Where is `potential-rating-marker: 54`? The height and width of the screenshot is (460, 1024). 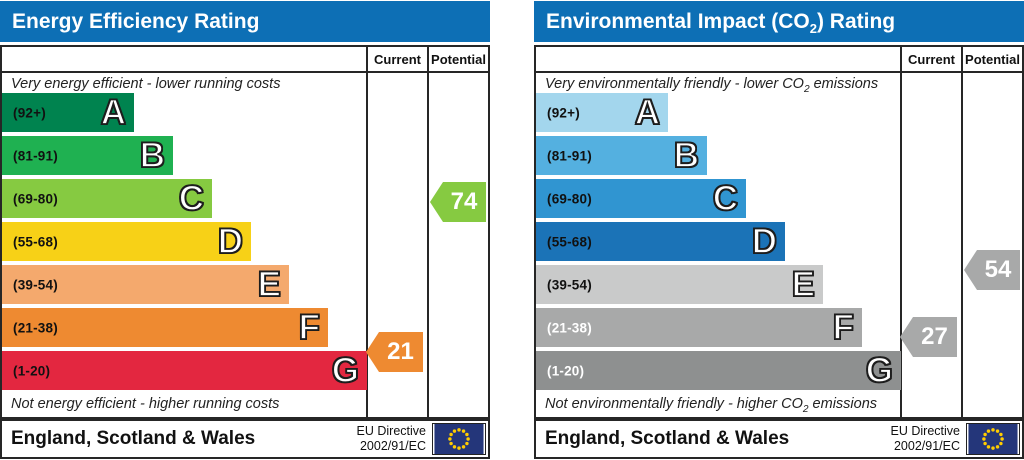 potential-rating-marker: 54 is located at coordinates (992, 270).